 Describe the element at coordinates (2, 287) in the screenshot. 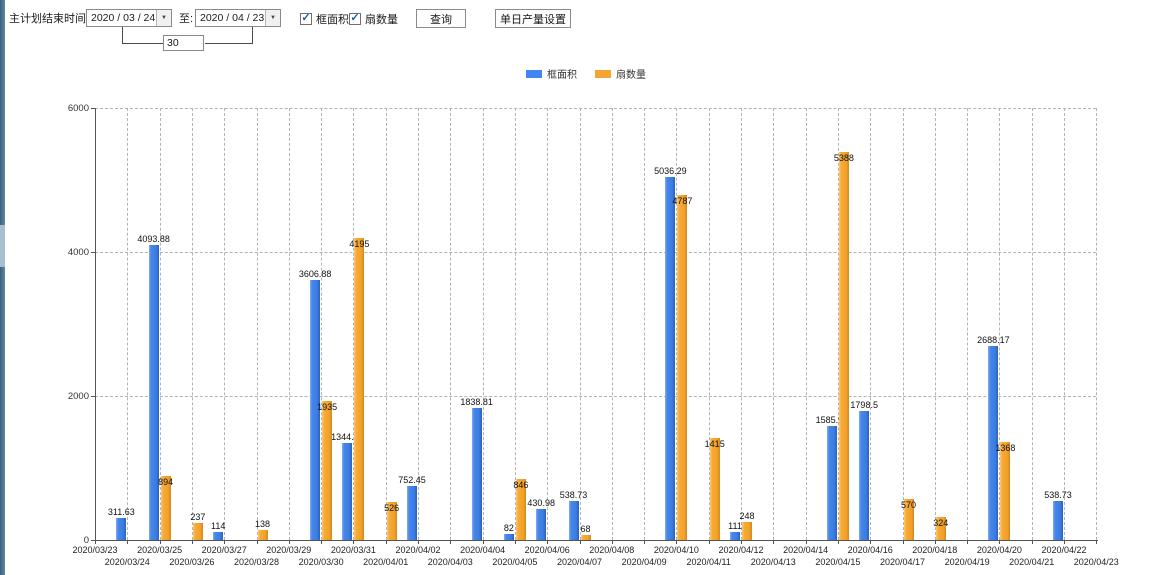

I see `window-edge-strip` at that location.